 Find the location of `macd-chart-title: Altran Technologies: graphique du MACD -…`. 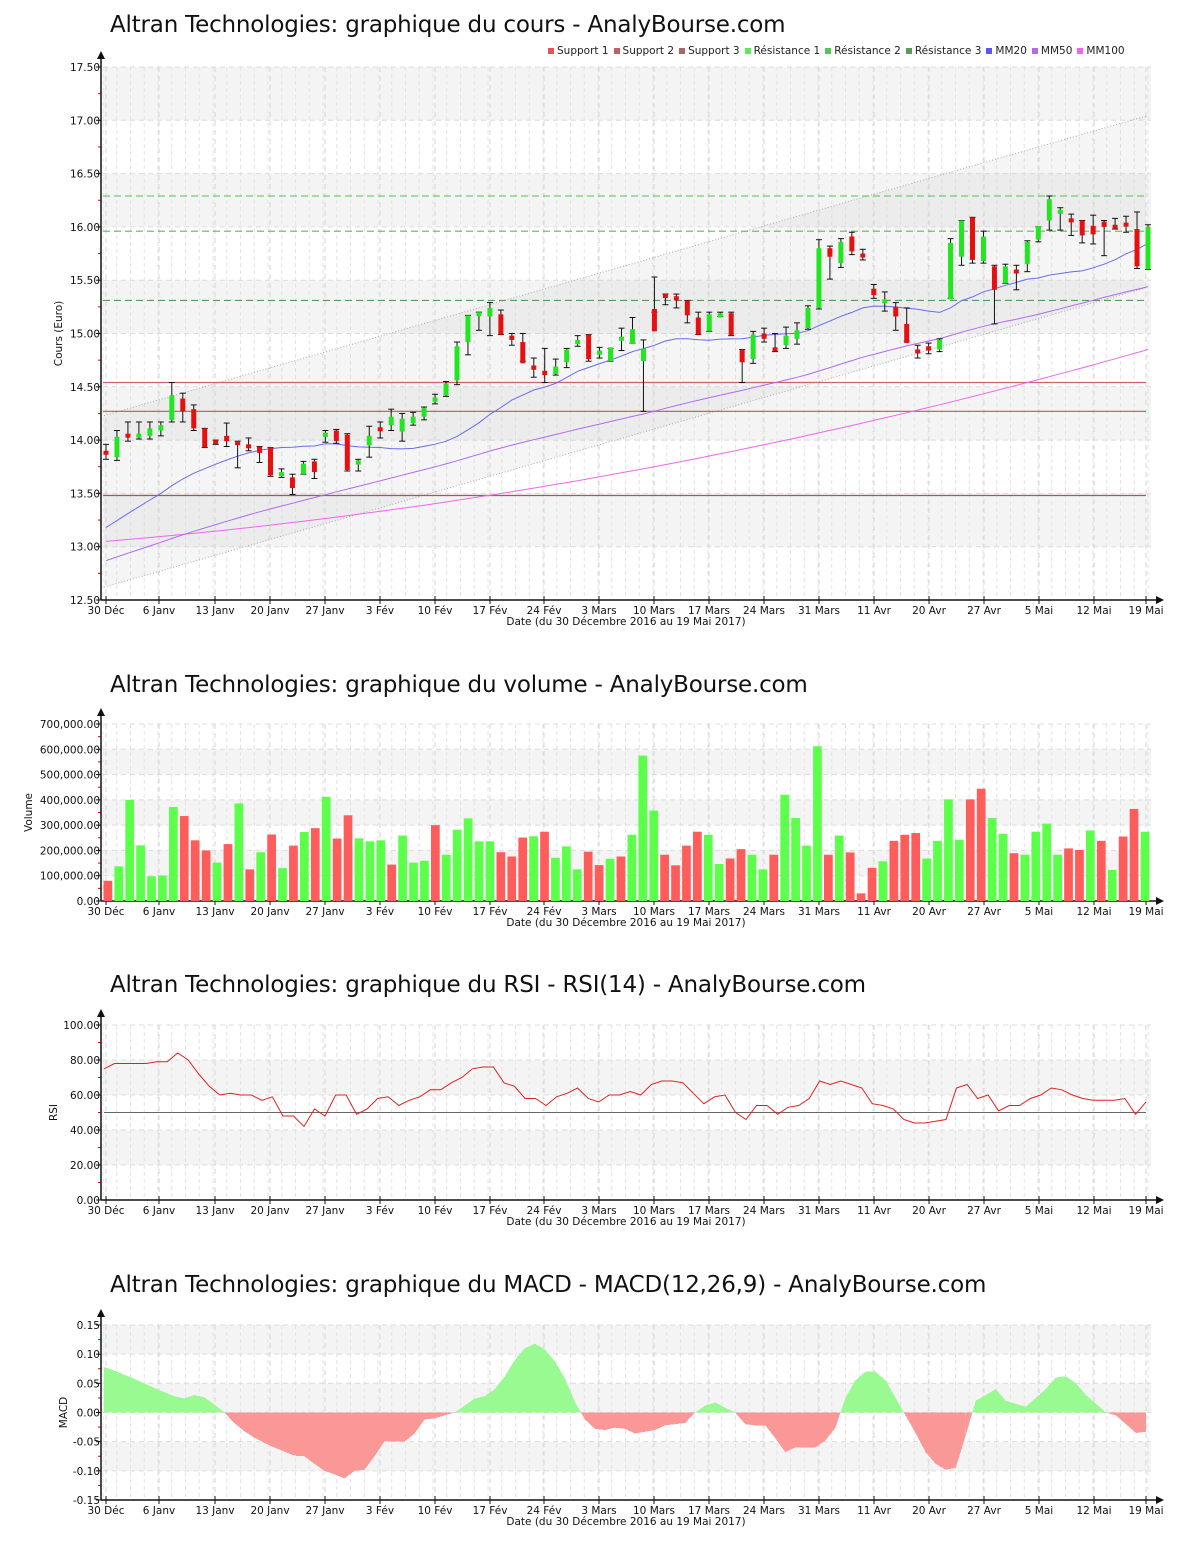

macd-chart-title: Altran Technologies: graphique du MACD -… is located at coordinates (548, 1285).